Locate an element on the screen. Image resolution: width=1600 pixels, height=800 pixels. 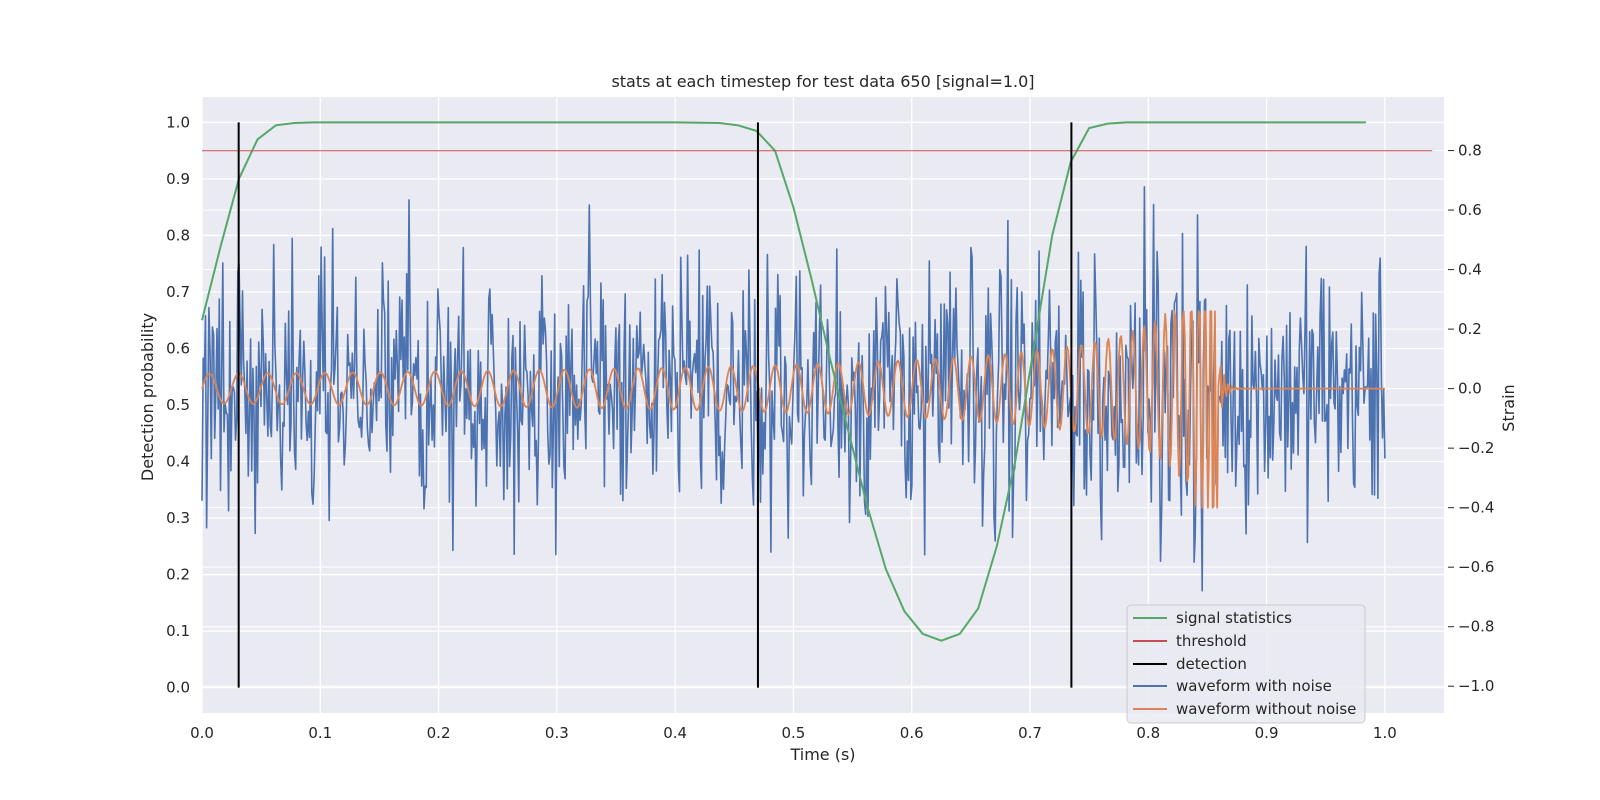
x-tick-label: 0.9 is located at coordinates (1267, 733).